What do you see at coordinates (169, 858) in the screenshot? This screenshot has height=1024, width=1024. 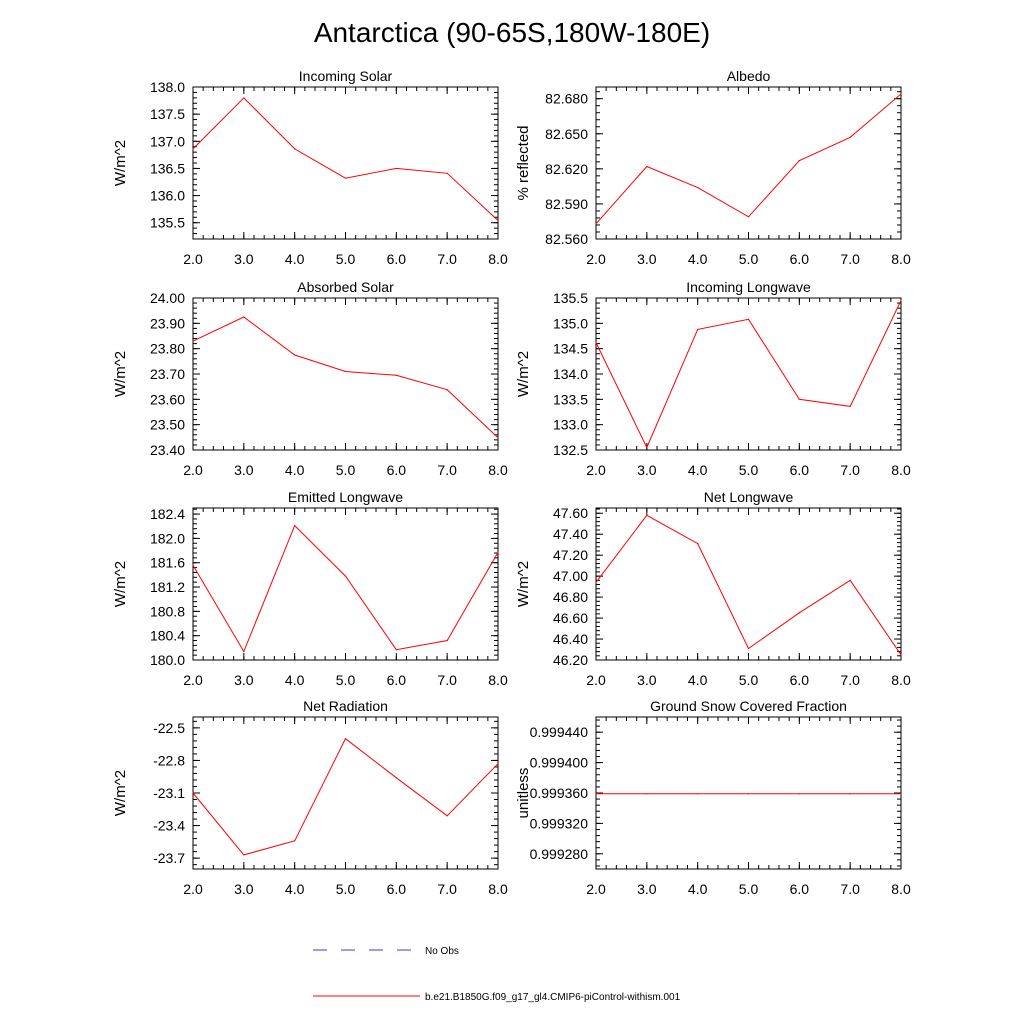 I see `y-tick-label: -23.7` at bounding box center [169, 858].